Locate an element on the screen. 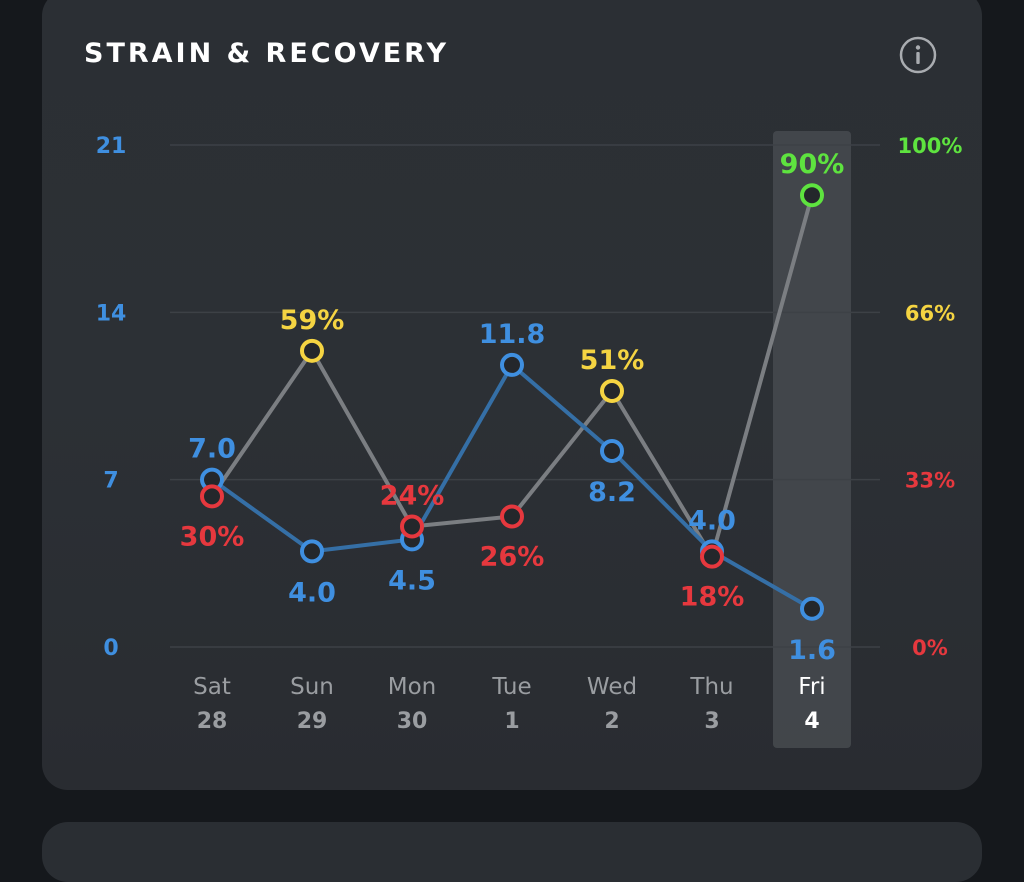 The height and width of the screenshot is (882, 1024). x-axis-day-label: Fri is located at coordinates (811, 687).